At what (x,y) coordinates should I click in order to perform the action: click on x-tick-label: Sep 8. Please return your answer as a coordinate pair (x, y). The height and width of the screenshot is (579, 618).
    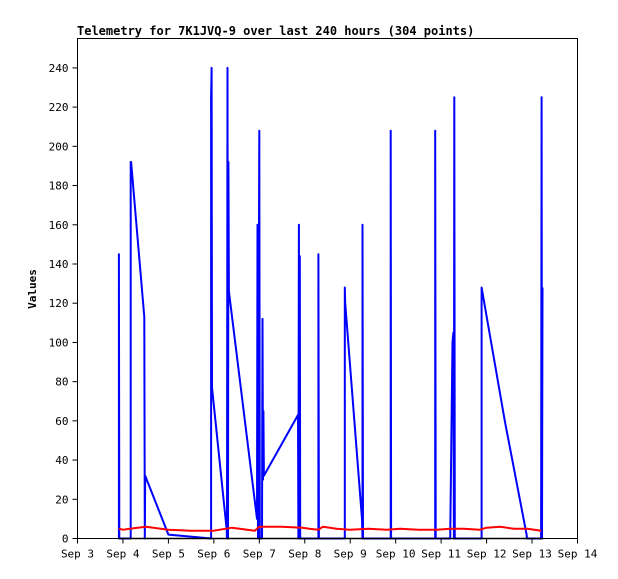
    Looking at the image, I should click on (304, 554).